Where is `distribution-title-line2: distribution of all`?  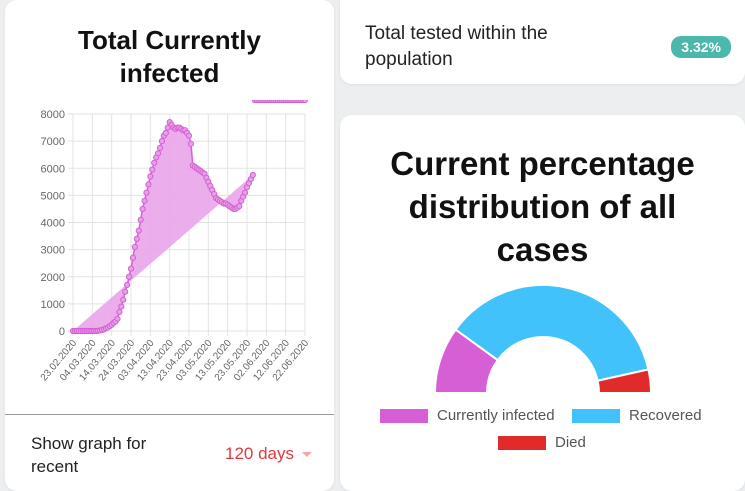
distribution-title-line2: distribution of all is located at coordinates (542, 206).